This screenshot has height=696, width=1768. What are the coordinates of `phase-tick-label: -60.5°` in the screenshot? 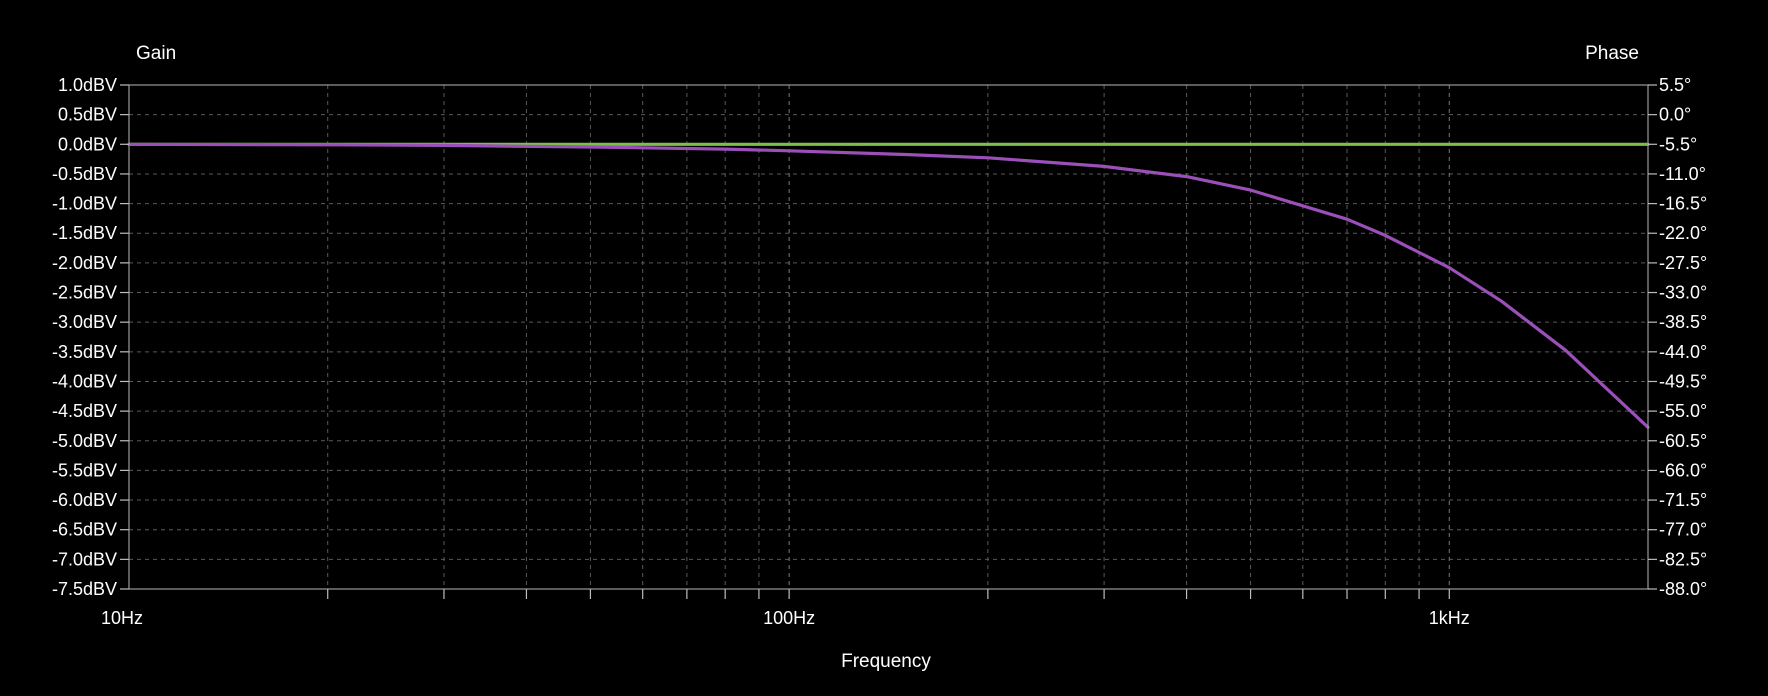 It's located at (1683, 441).